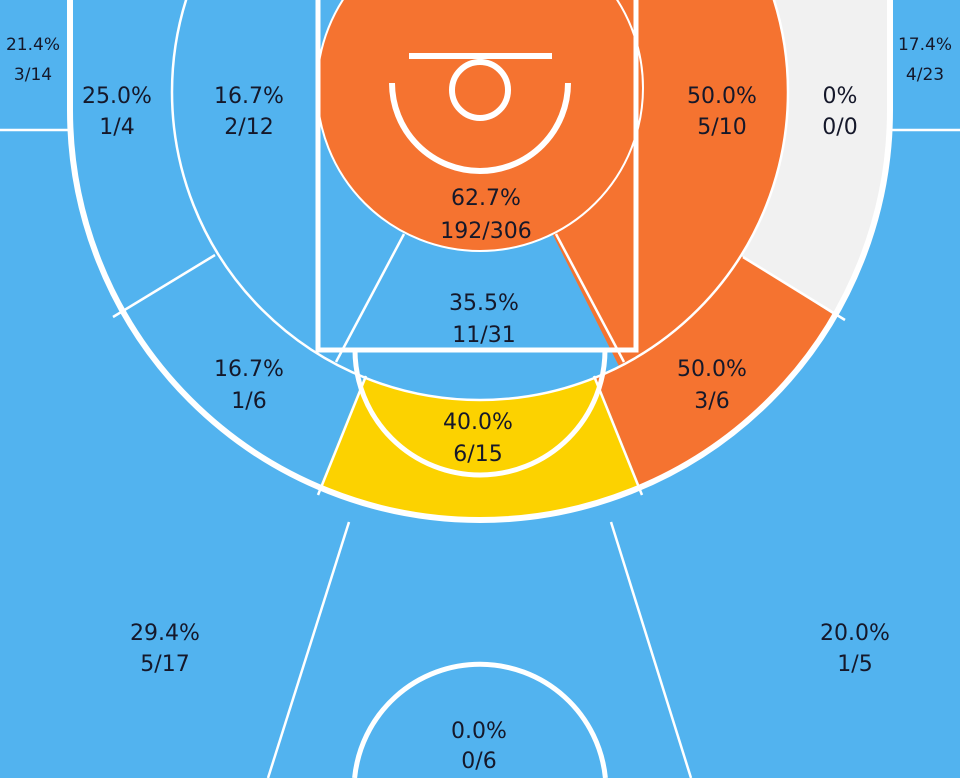 The image size is (960, 778). I want to click on rim, so click(480, 90).